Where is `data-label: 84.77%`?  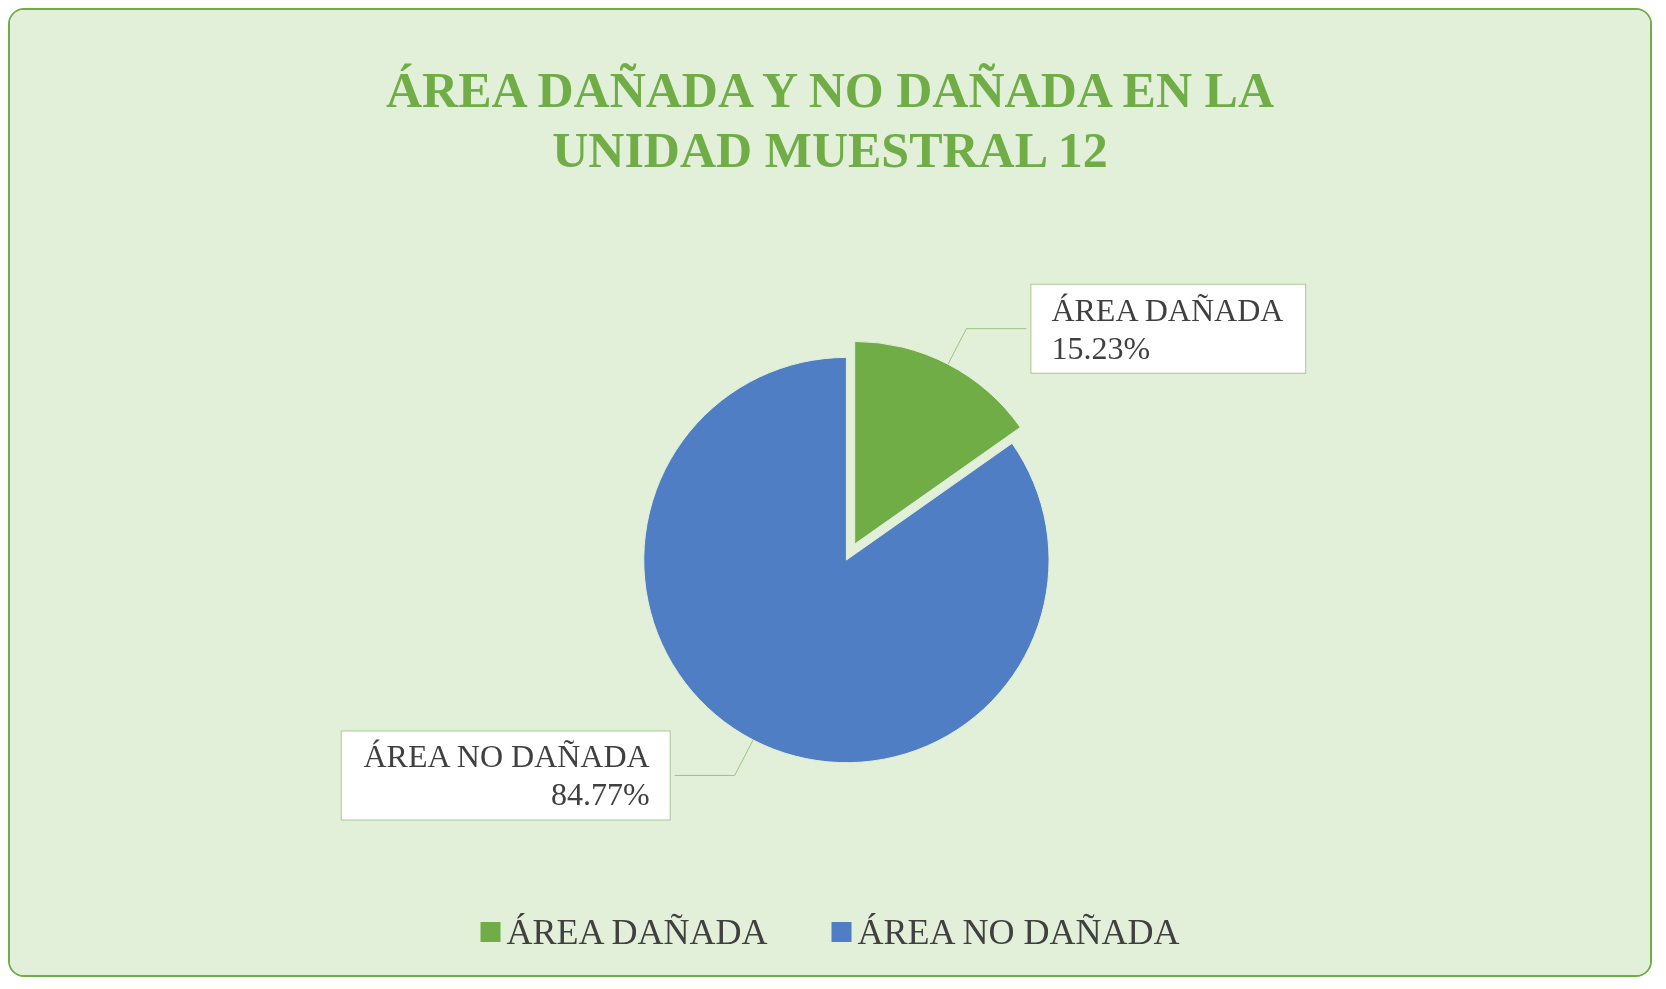
data-label: 84.77% is located at coordinates (600, 794).